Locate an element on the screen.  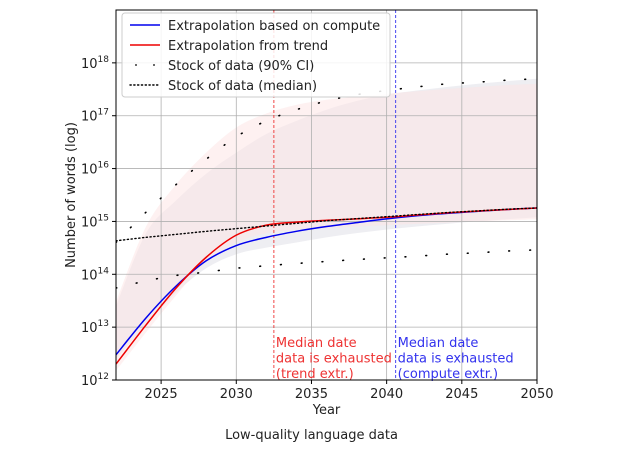
exhaustion-label-line: (compute extr.) is located at coordinates (448, 374).